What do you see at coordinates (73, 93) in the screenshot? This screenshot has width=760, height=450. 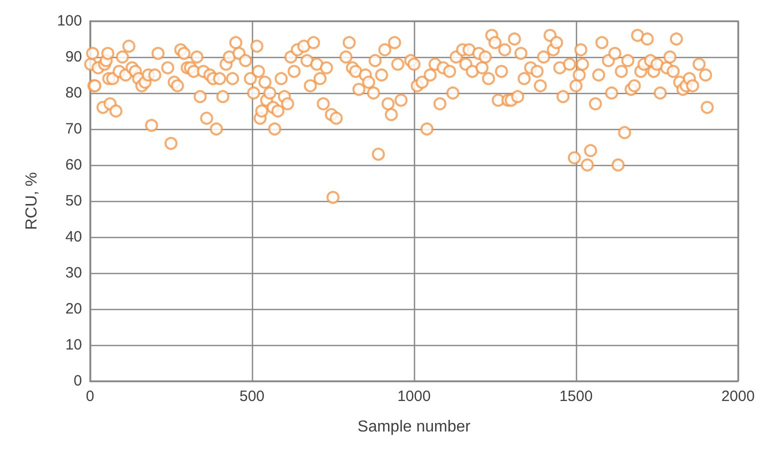 I see `y-tick-label: 80` at bounding box center [73, 93].